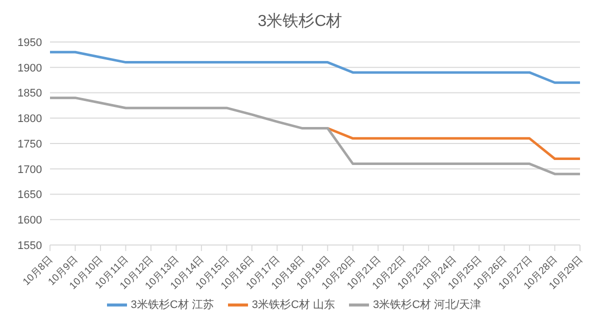 This screenshot has height=320, width=600. I want to click on y-tick-label: 1600, so click(30, 220).